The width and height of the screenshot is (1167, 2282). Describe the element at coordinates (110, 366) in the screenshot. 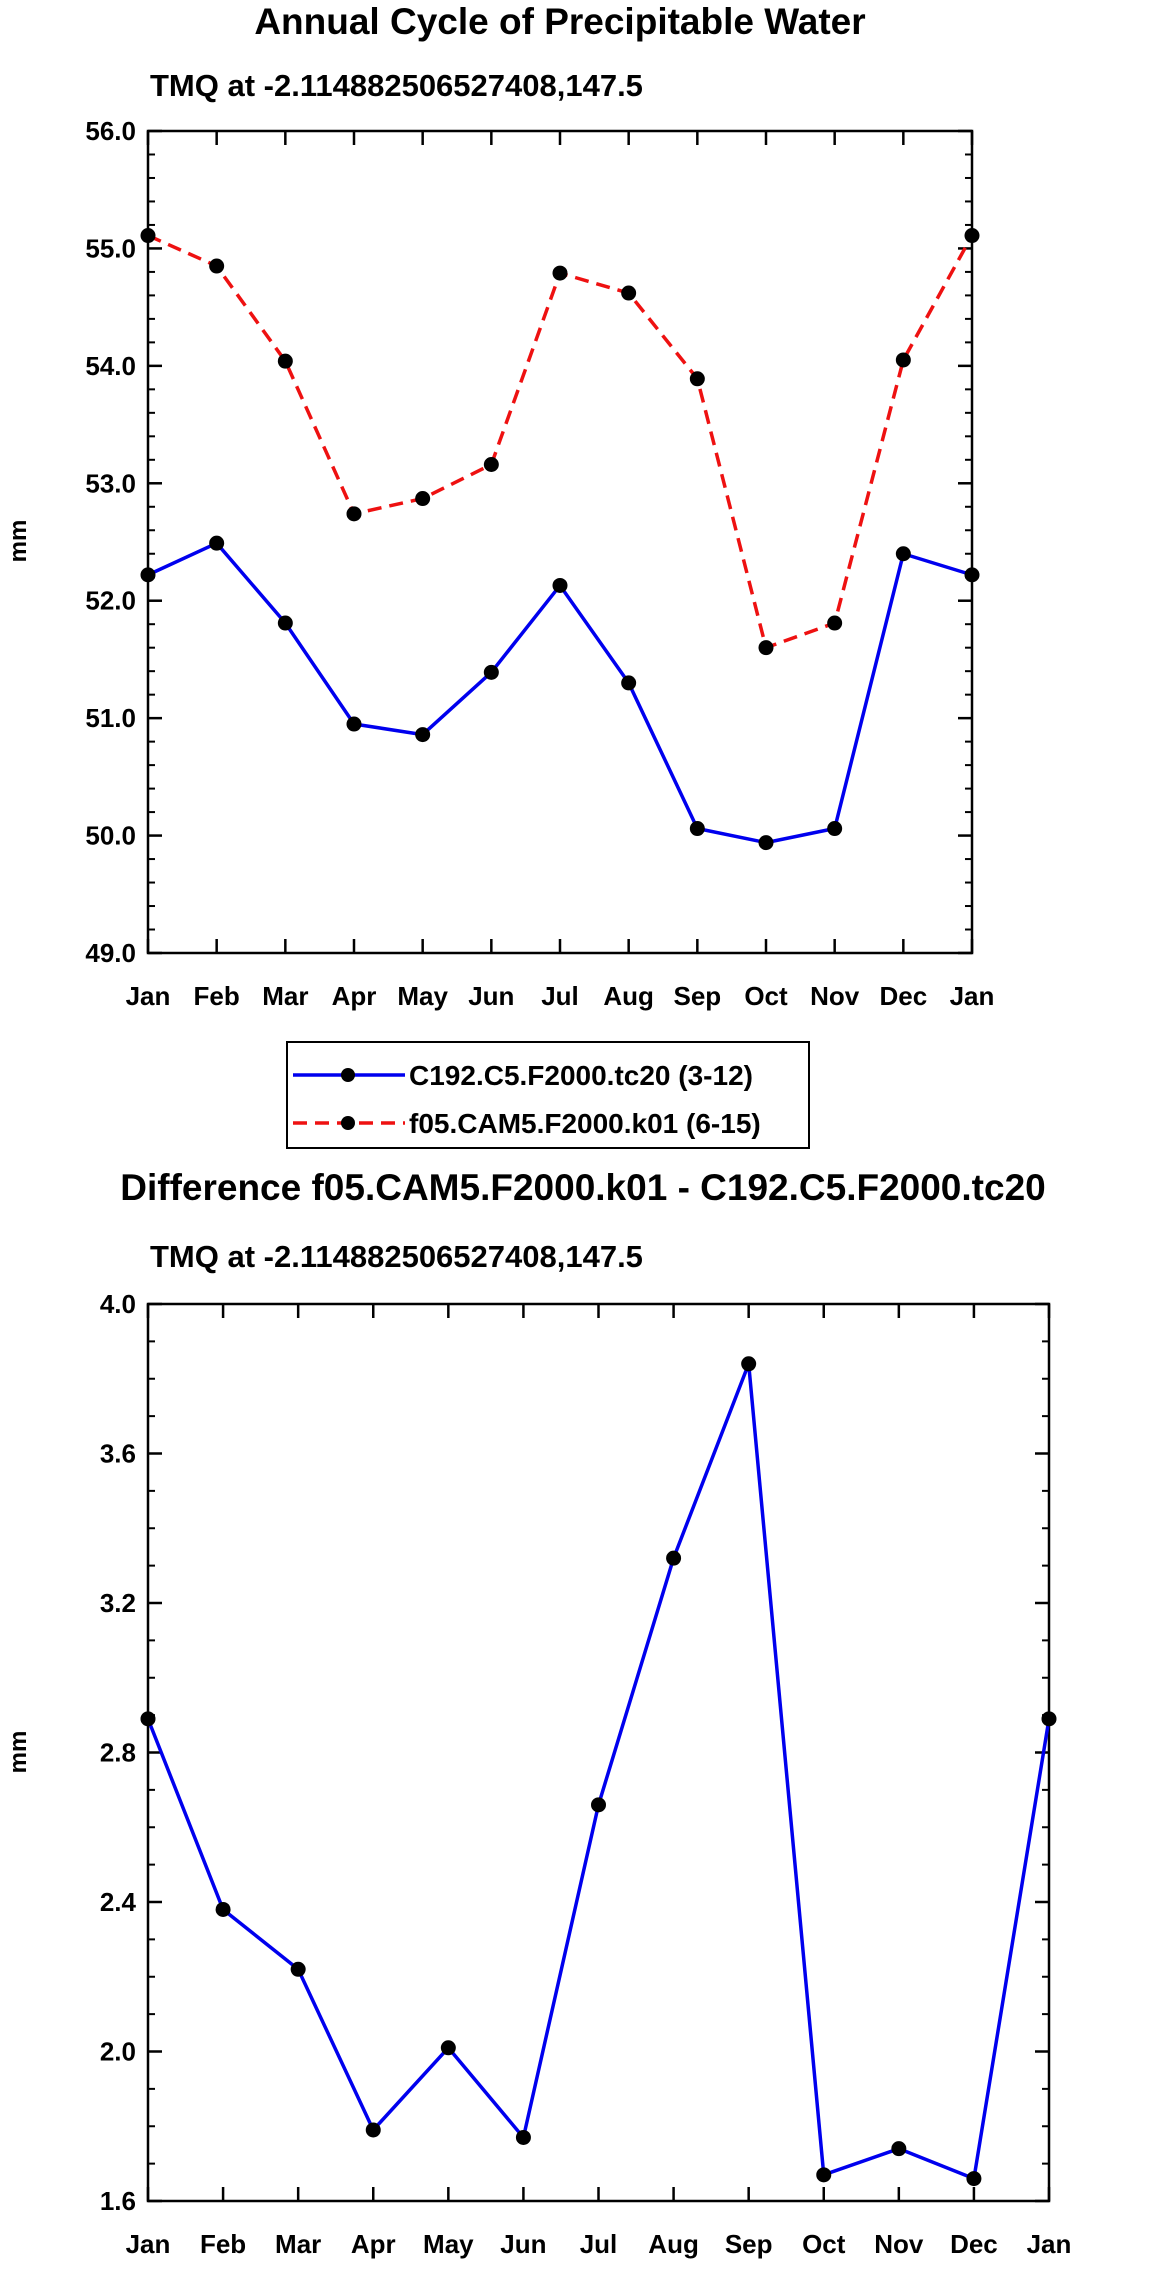

I see `y-tick-label: 54.0` at that location.